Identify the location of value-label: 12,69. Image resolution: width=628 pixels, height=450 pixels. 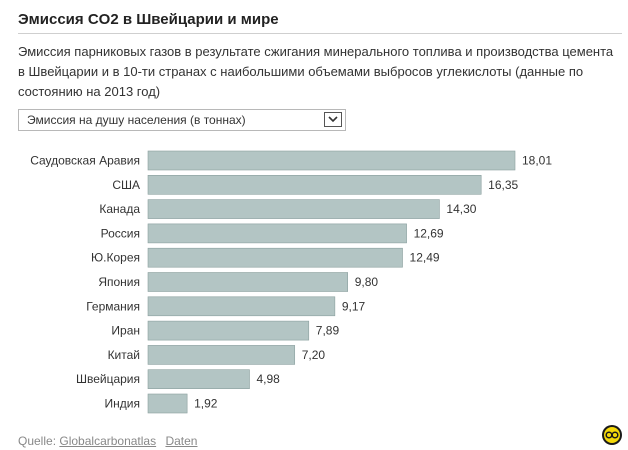
(429, 233).